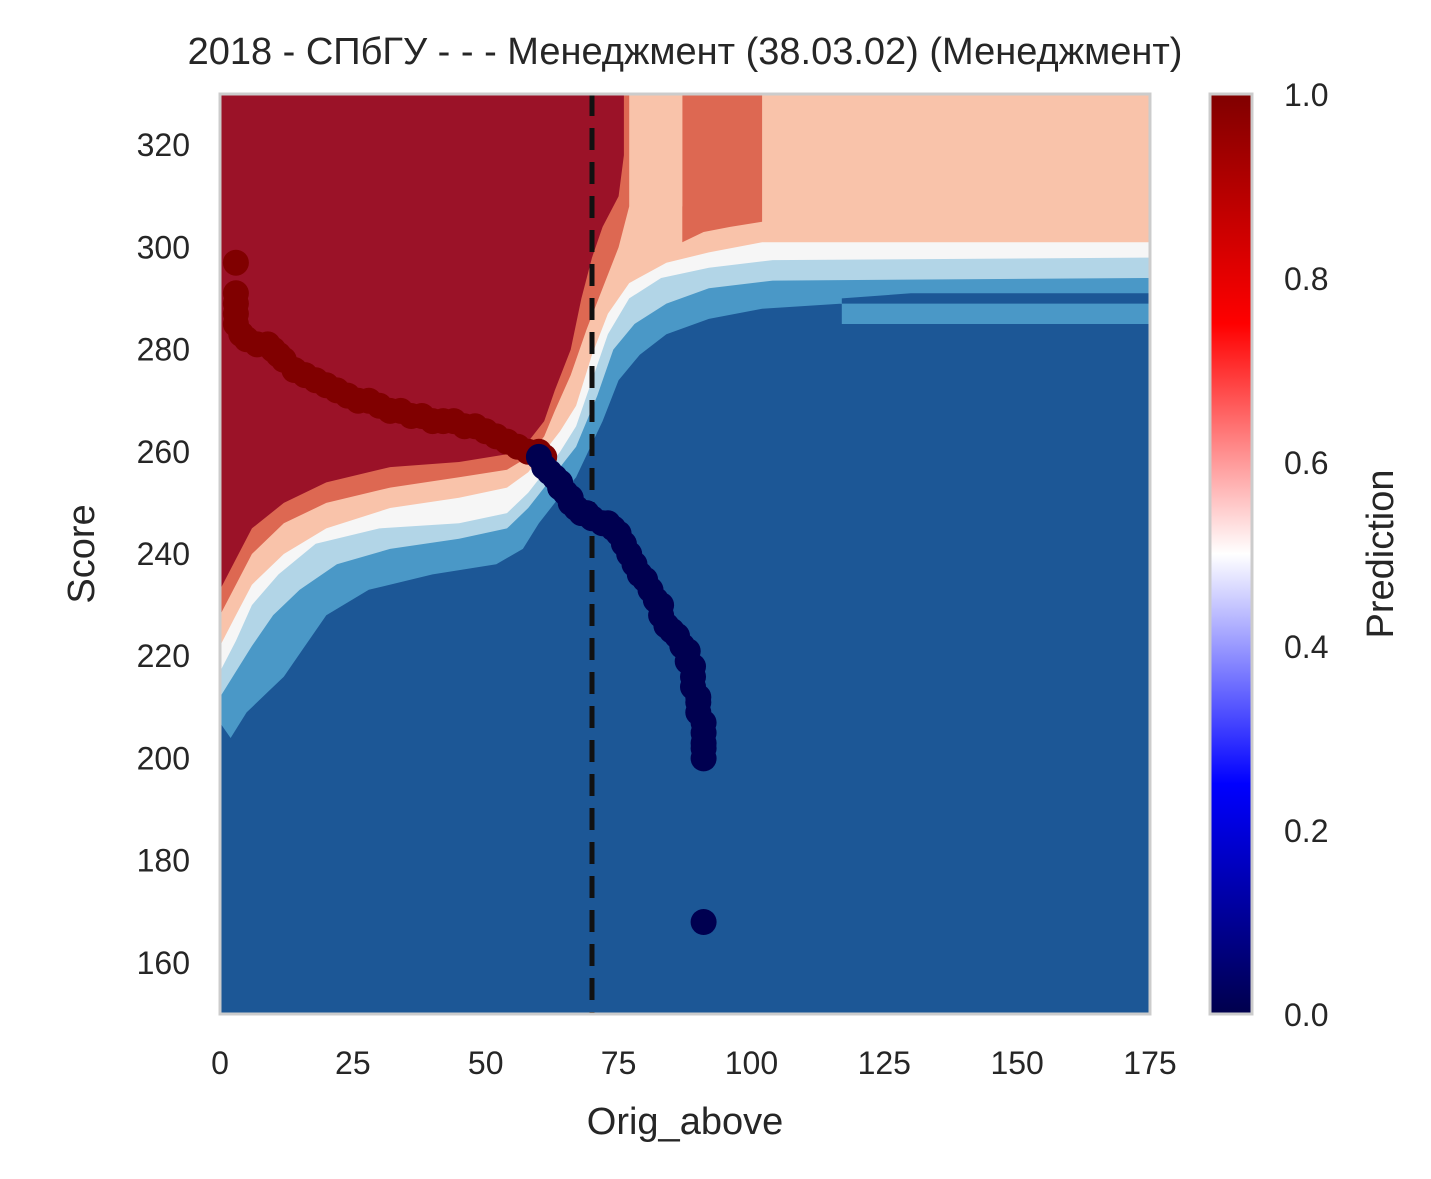 The height and width of the screenshot is (1179, 1431). What do you see at coordinates (163, 758) in the screenshot?
I see `y-tick-label: 200` at bounding box center [163, 758].